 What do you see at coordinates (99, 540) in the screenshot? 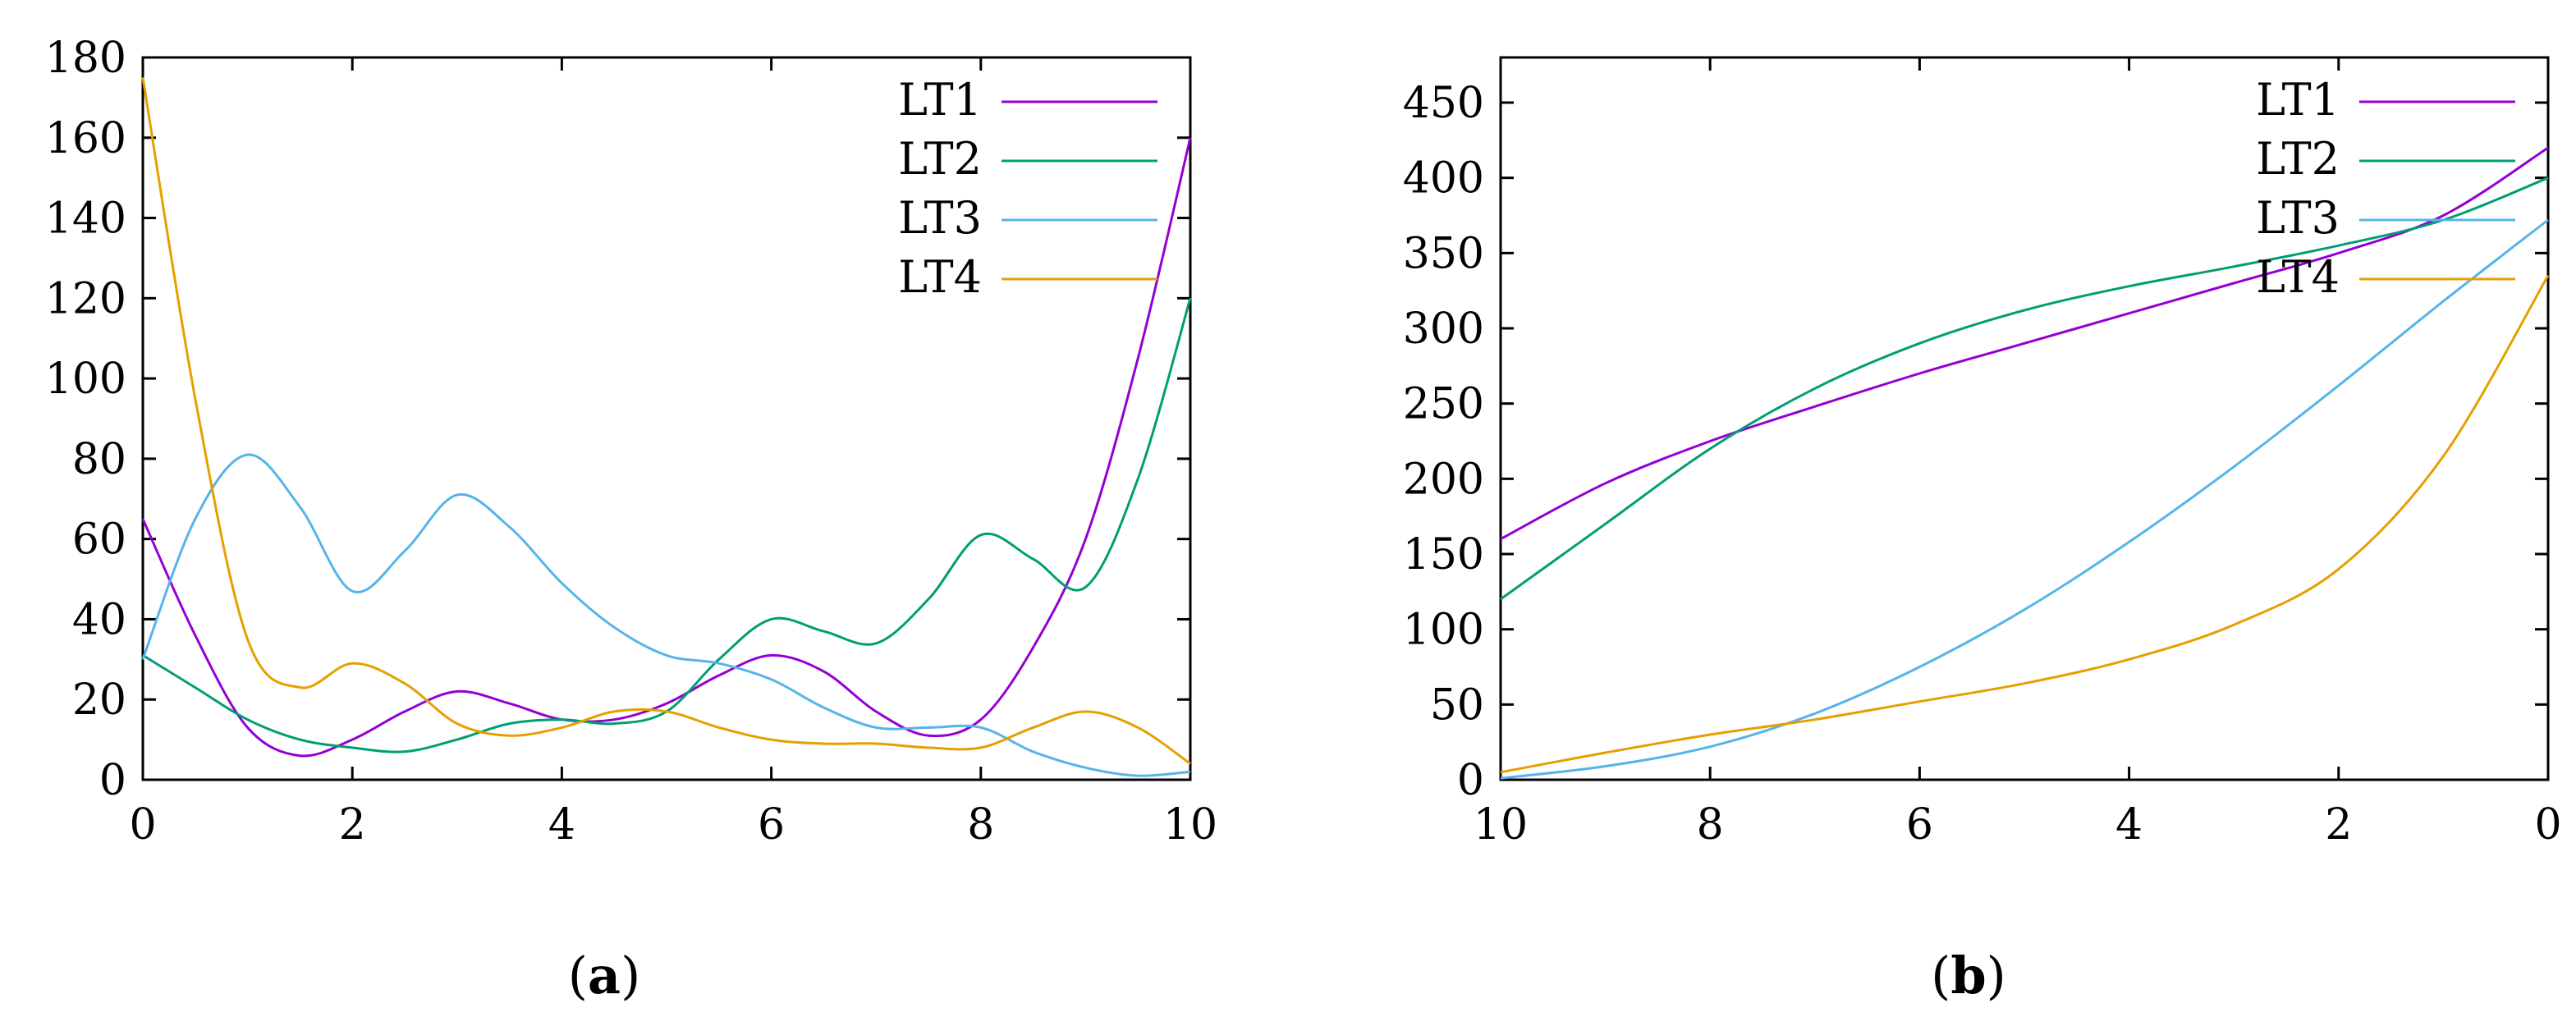
I see `y-tick-label: 60` at bounding box center [99, 540].